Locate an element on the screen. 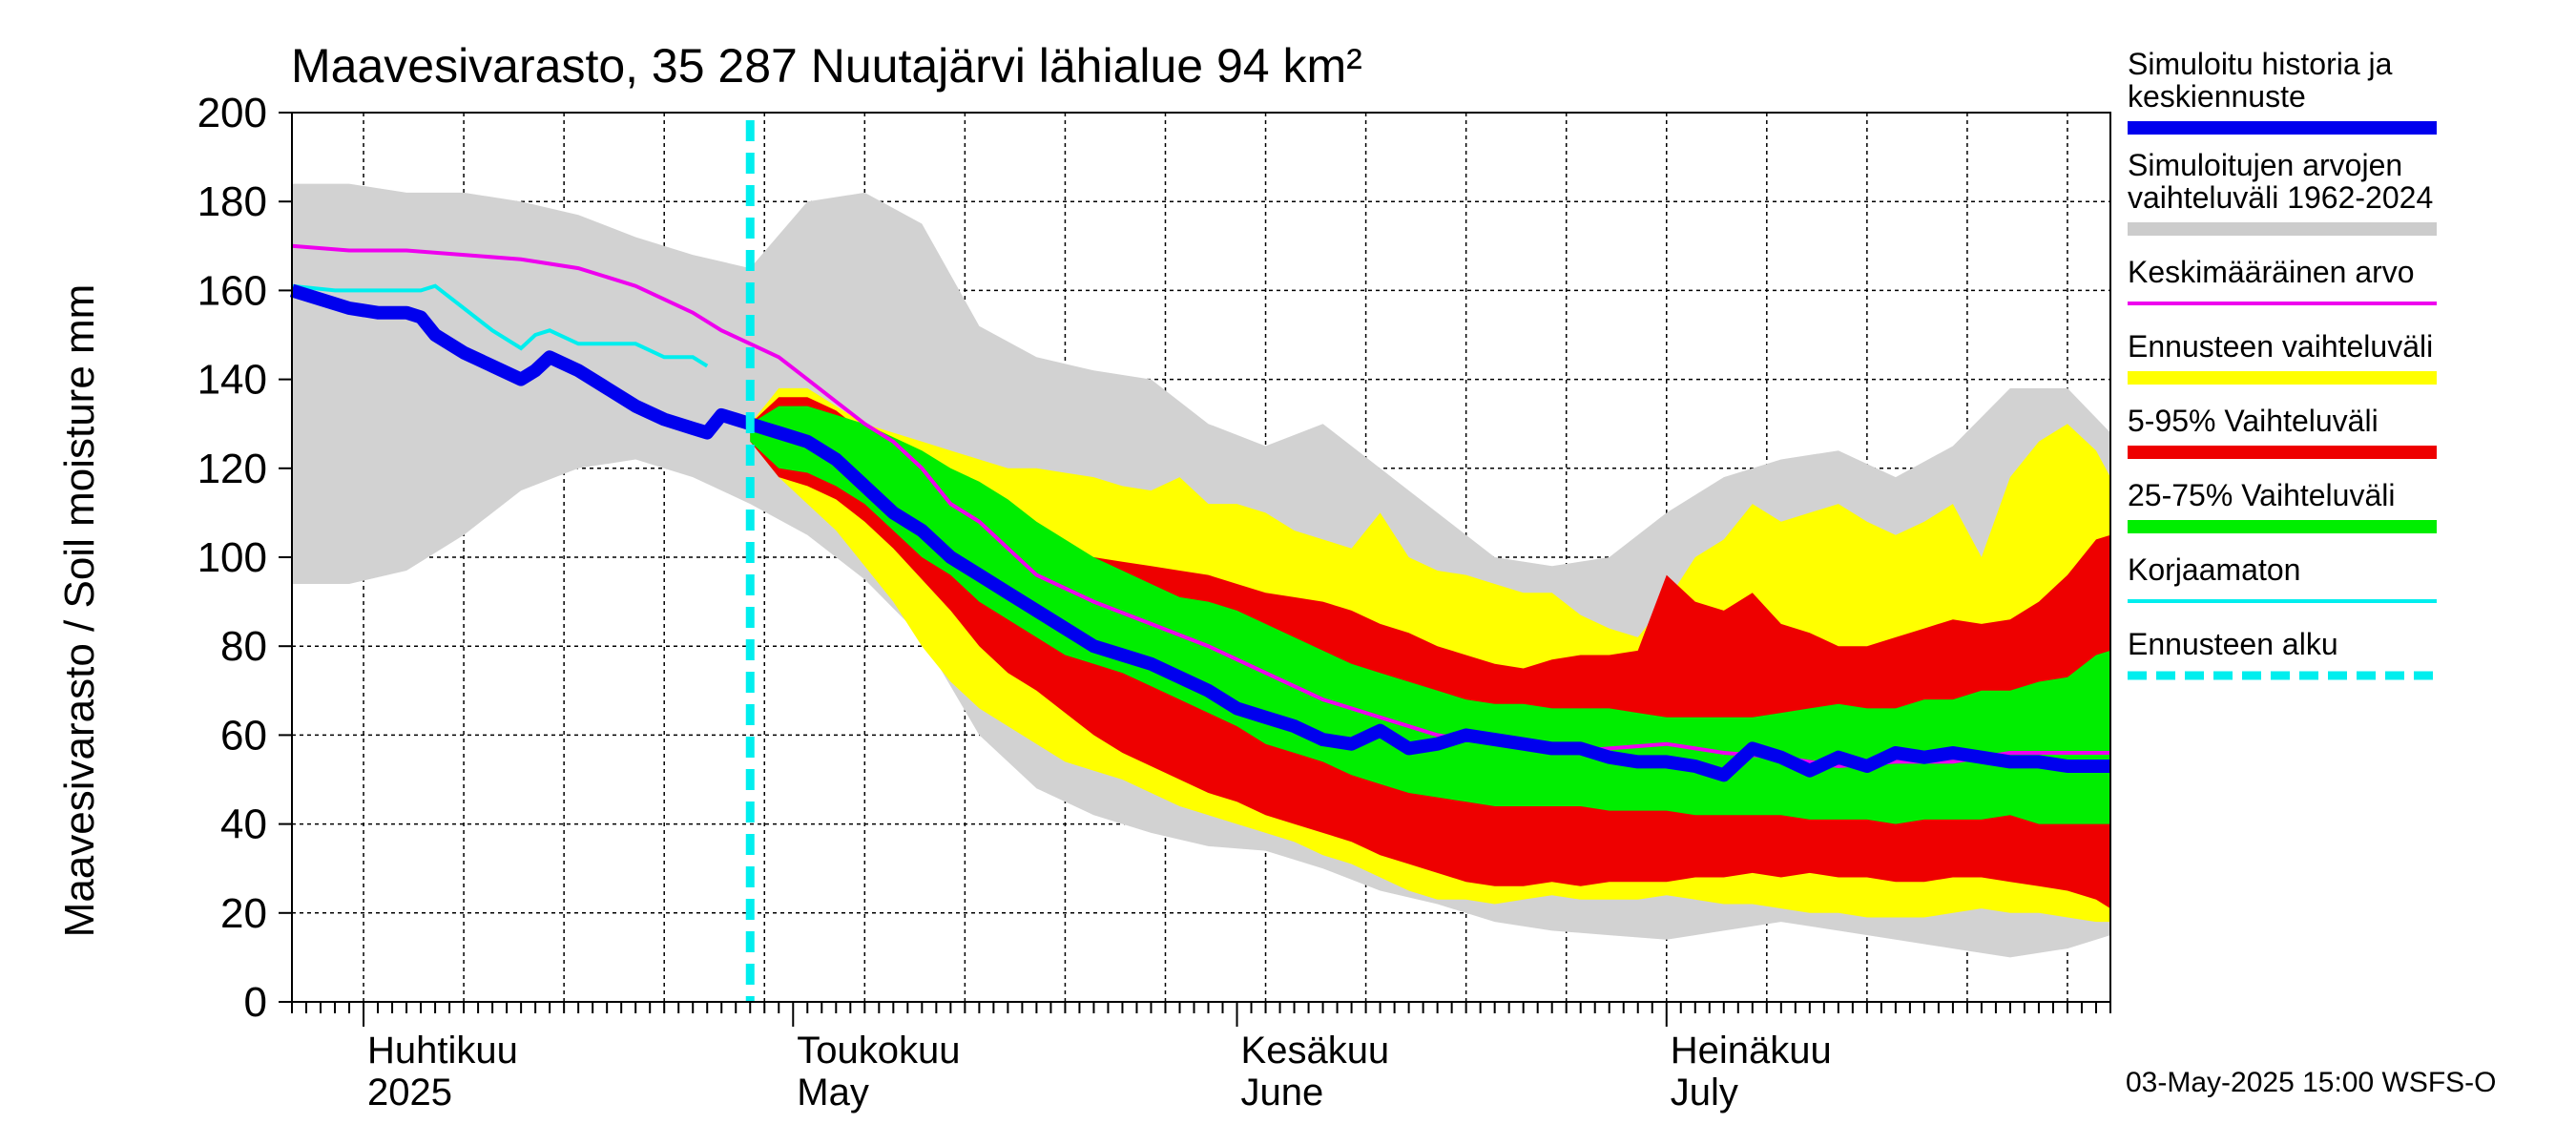 This screenshot has width=2576, height=1145. y-axis-label: Maavesivarasto / Soil moisture mm is located at coordinates (79, 611).